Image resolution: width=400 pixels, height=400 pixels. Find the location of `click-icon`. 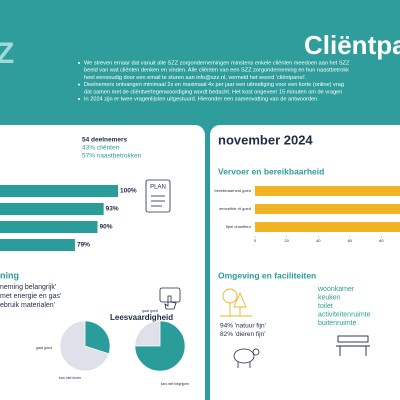

click-icon is located at coordinates (170, 298).